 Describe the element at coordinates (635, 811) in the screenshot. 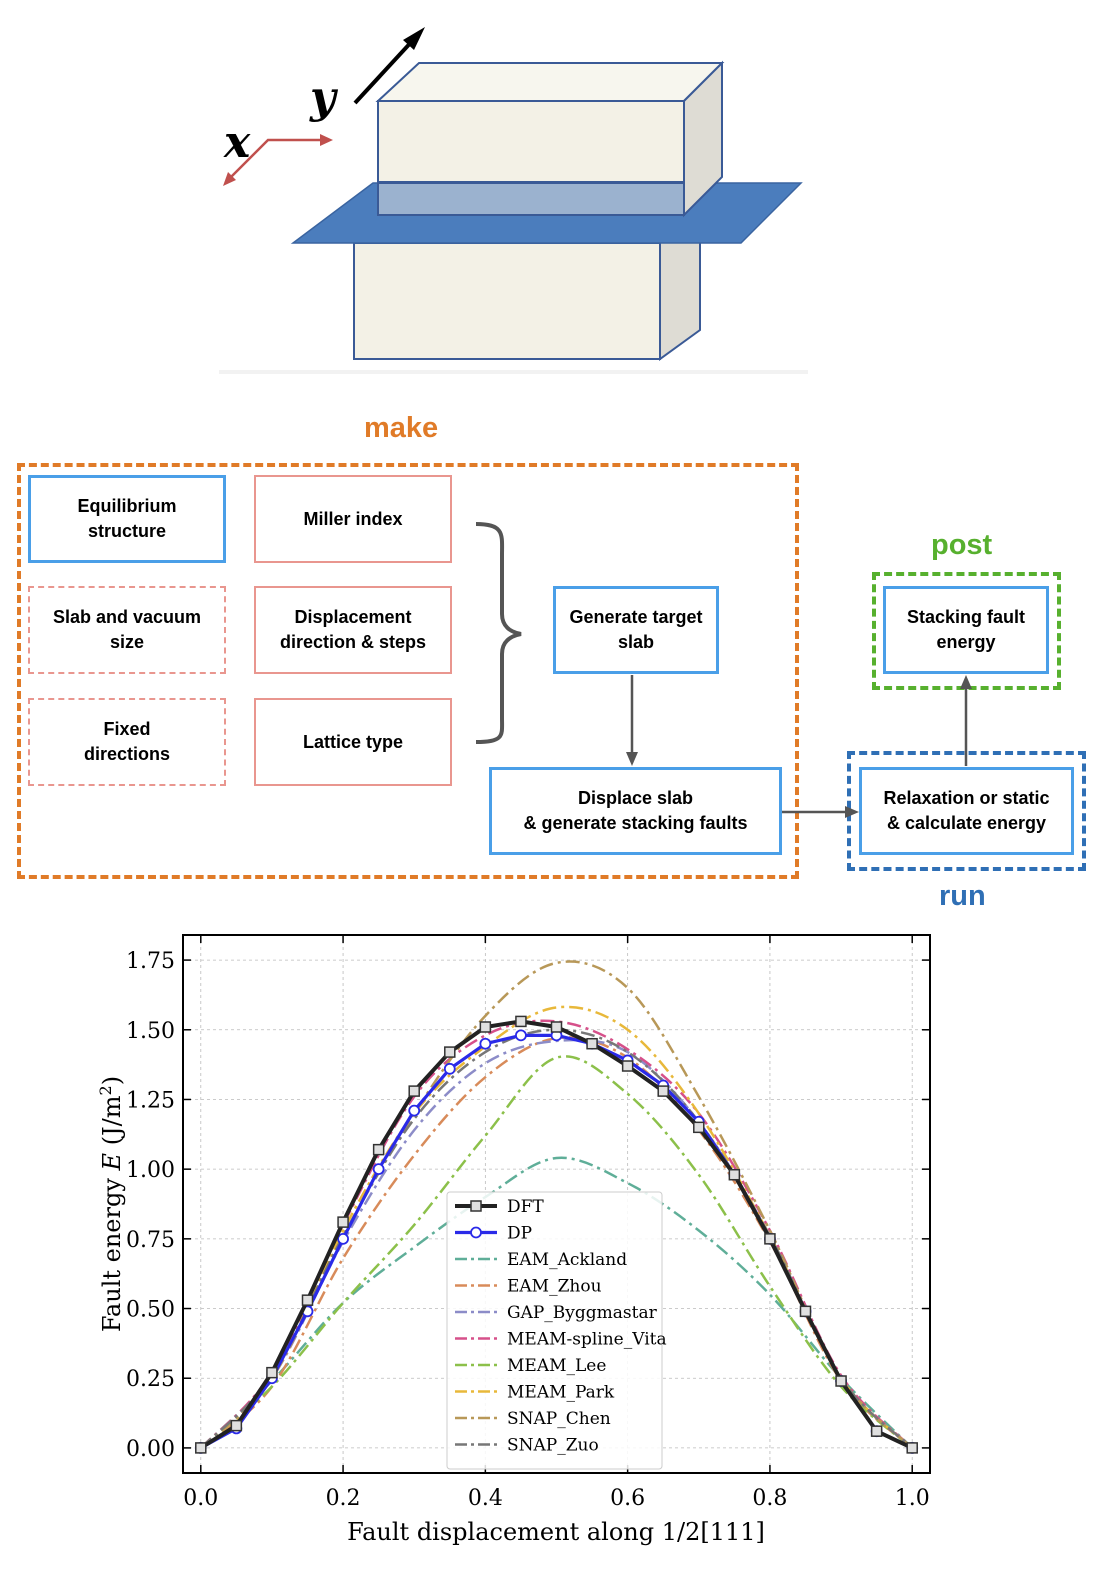

I see `displace-slab-box: Displace slab & generate stacking faults` at that location.